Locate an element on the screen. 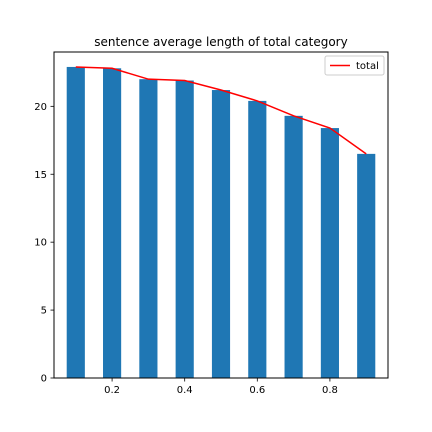  x-tick-label: 0.8 is located at coordinates (330, 390).